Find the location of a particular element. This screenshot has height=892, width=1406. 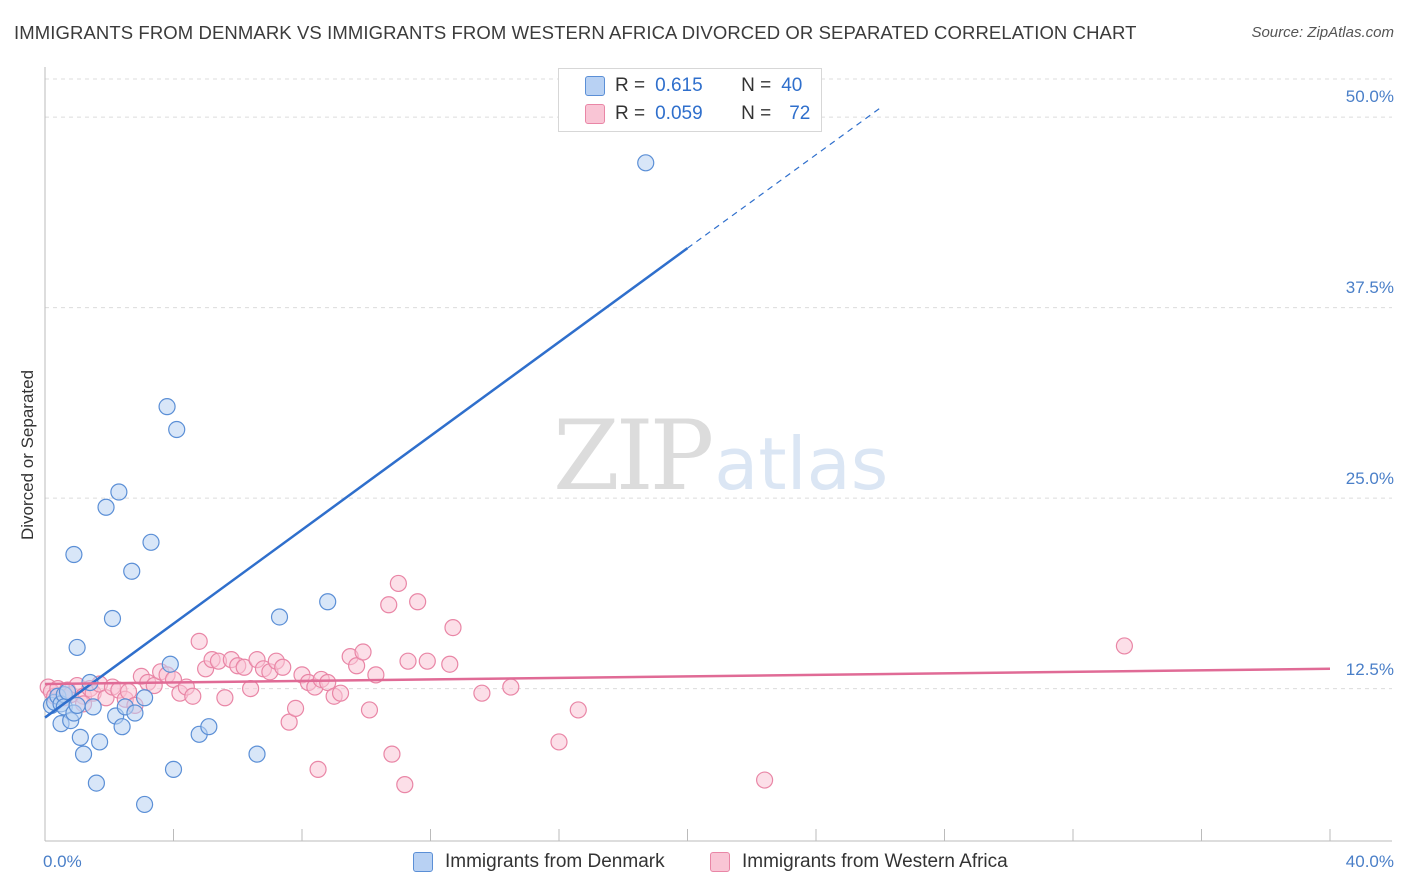

denmark-legend-icon is located at coordinates (423, 862).